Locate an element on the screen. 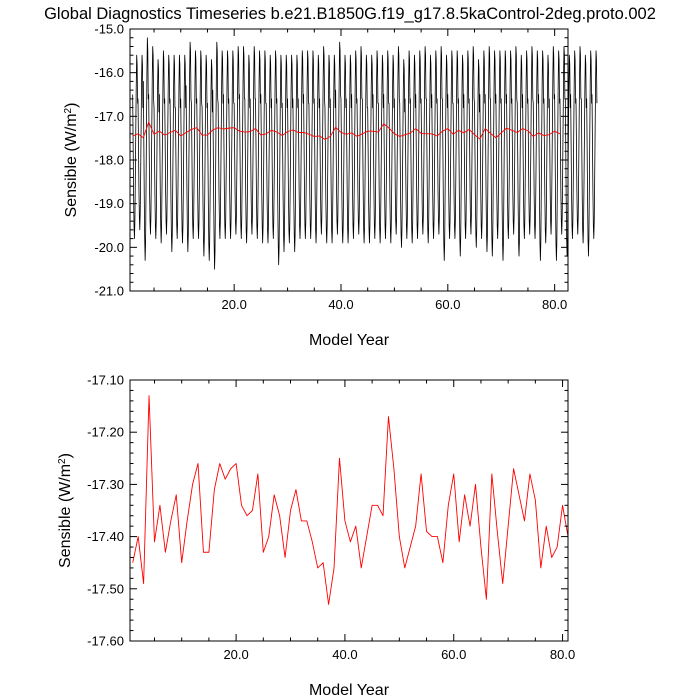  y-tick-label: -16.0 is located at coordinates (109, 72).